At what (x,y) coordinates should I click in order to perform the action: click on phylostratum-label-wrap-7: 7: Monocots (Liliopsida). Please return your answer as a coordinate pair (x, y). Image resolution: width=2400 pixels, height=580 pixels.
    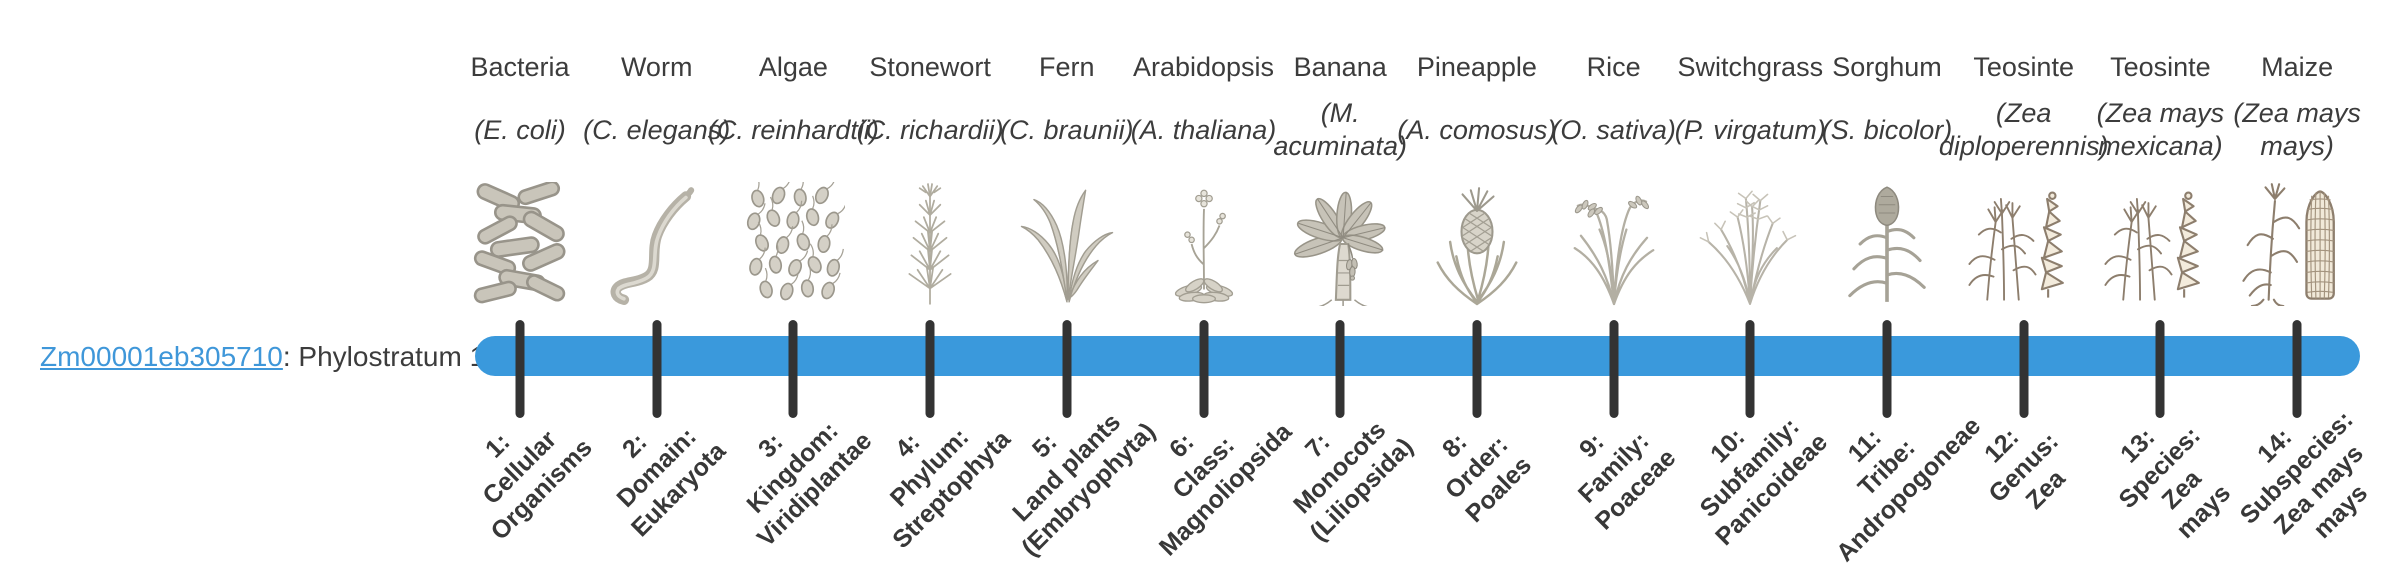
    Looking at the image, I should click on (1346, 481).